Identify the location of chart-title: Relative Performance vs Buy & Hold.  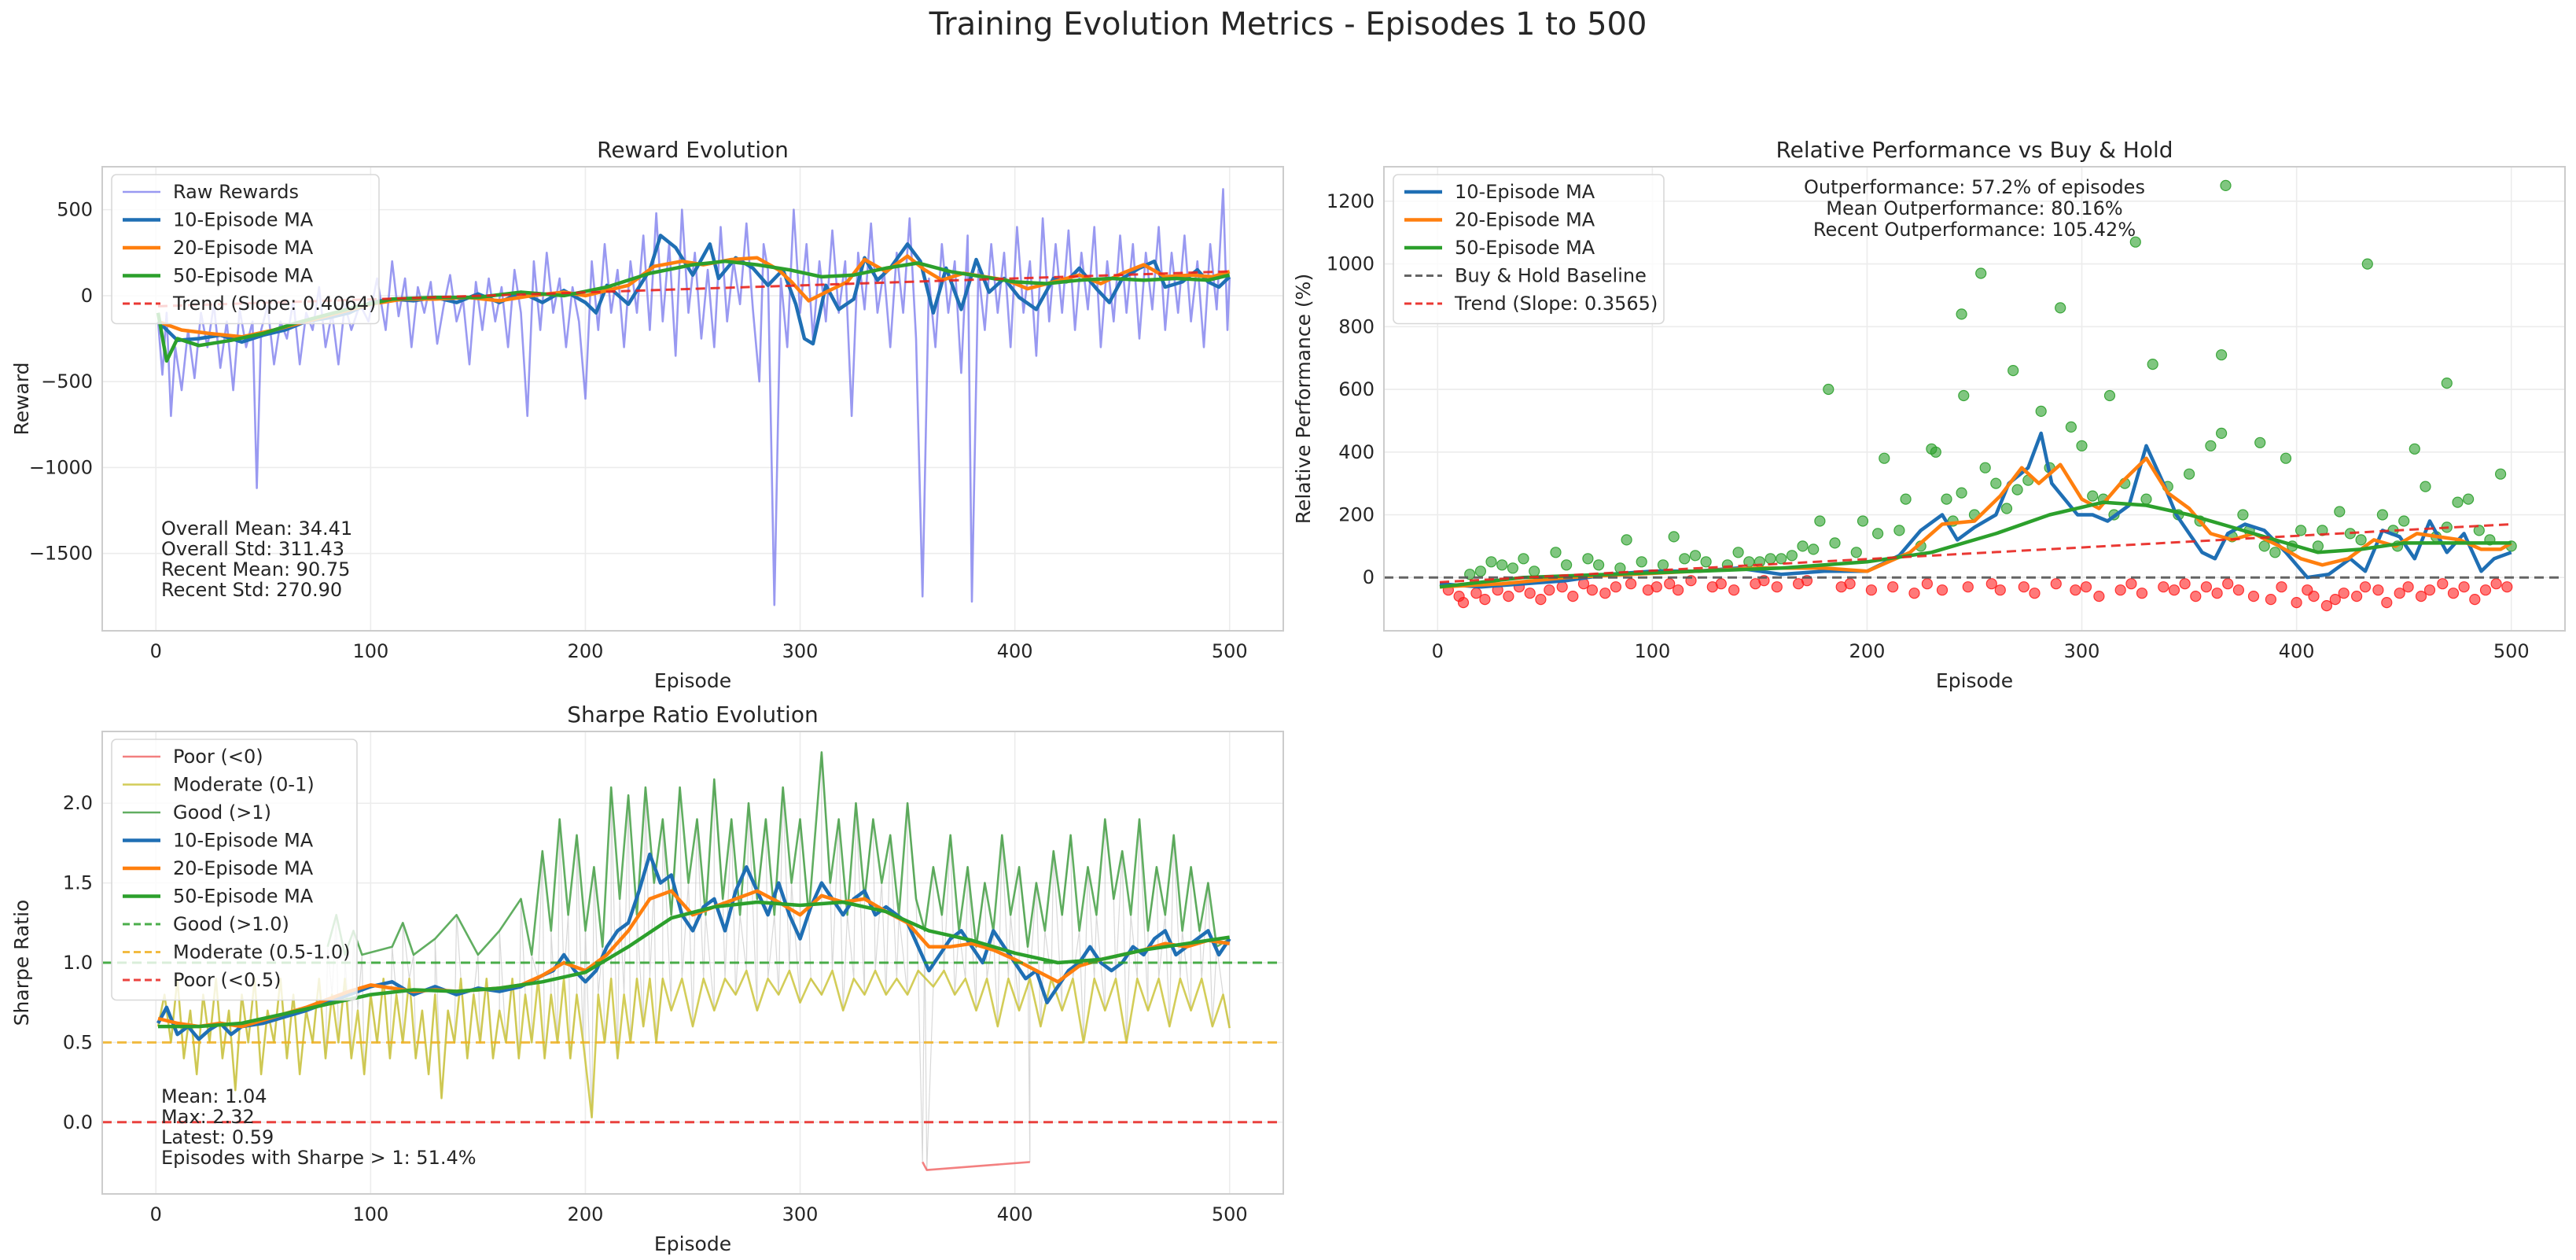
(1975, 150).